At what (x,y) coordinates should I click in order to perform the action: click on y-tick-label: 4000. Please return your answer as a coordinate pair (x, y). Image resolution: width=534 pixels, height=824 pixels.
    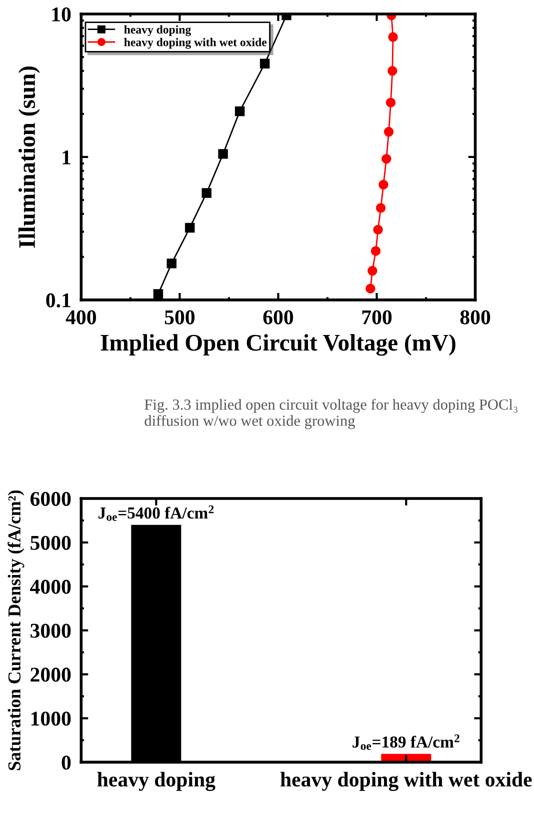
    Looking at the image, I should click on (50, 587).